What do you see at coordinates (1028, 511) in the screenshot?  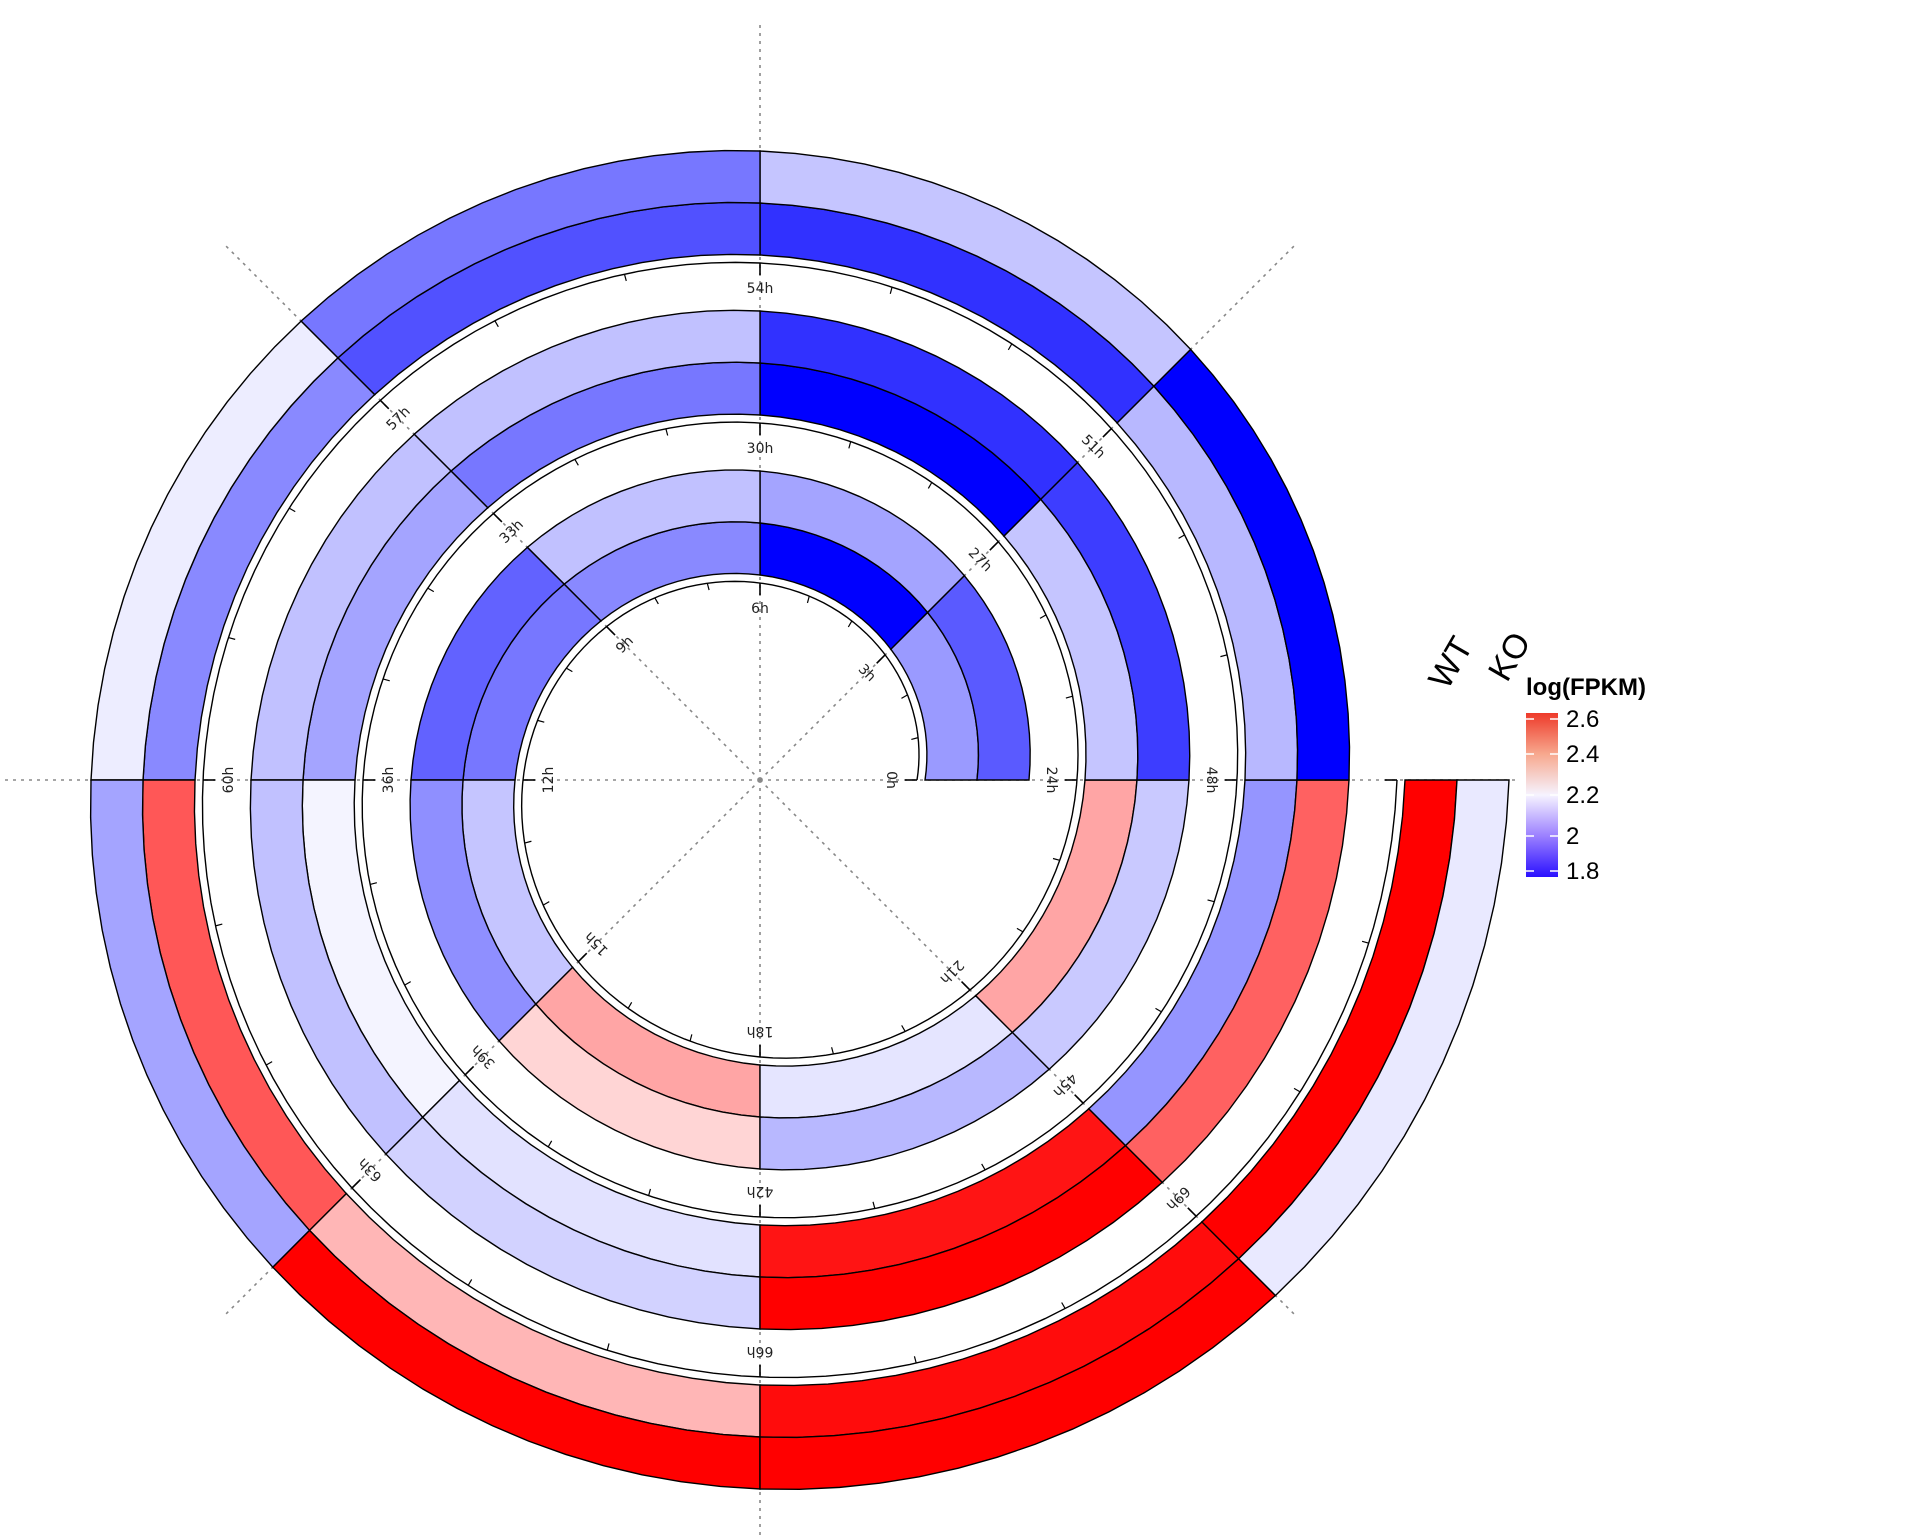 I see `grid-line` at bounding box center [1028, 511].